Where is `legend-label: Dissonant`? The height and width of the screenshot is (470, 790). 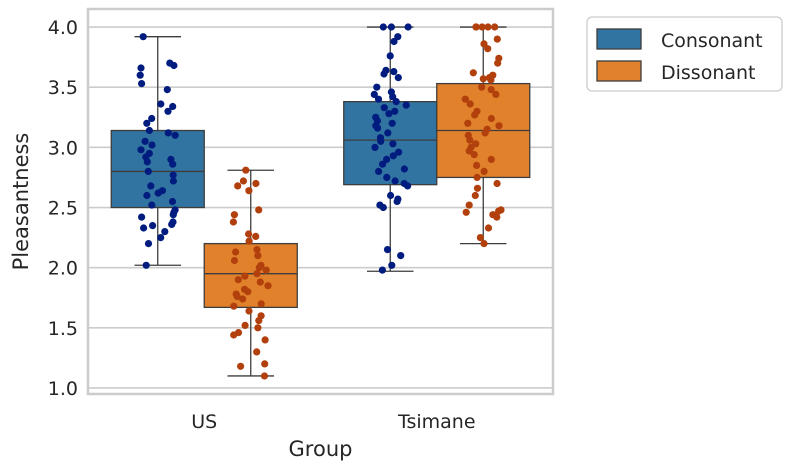
legend-label: Dissonant is located at coordinates (708, 73).